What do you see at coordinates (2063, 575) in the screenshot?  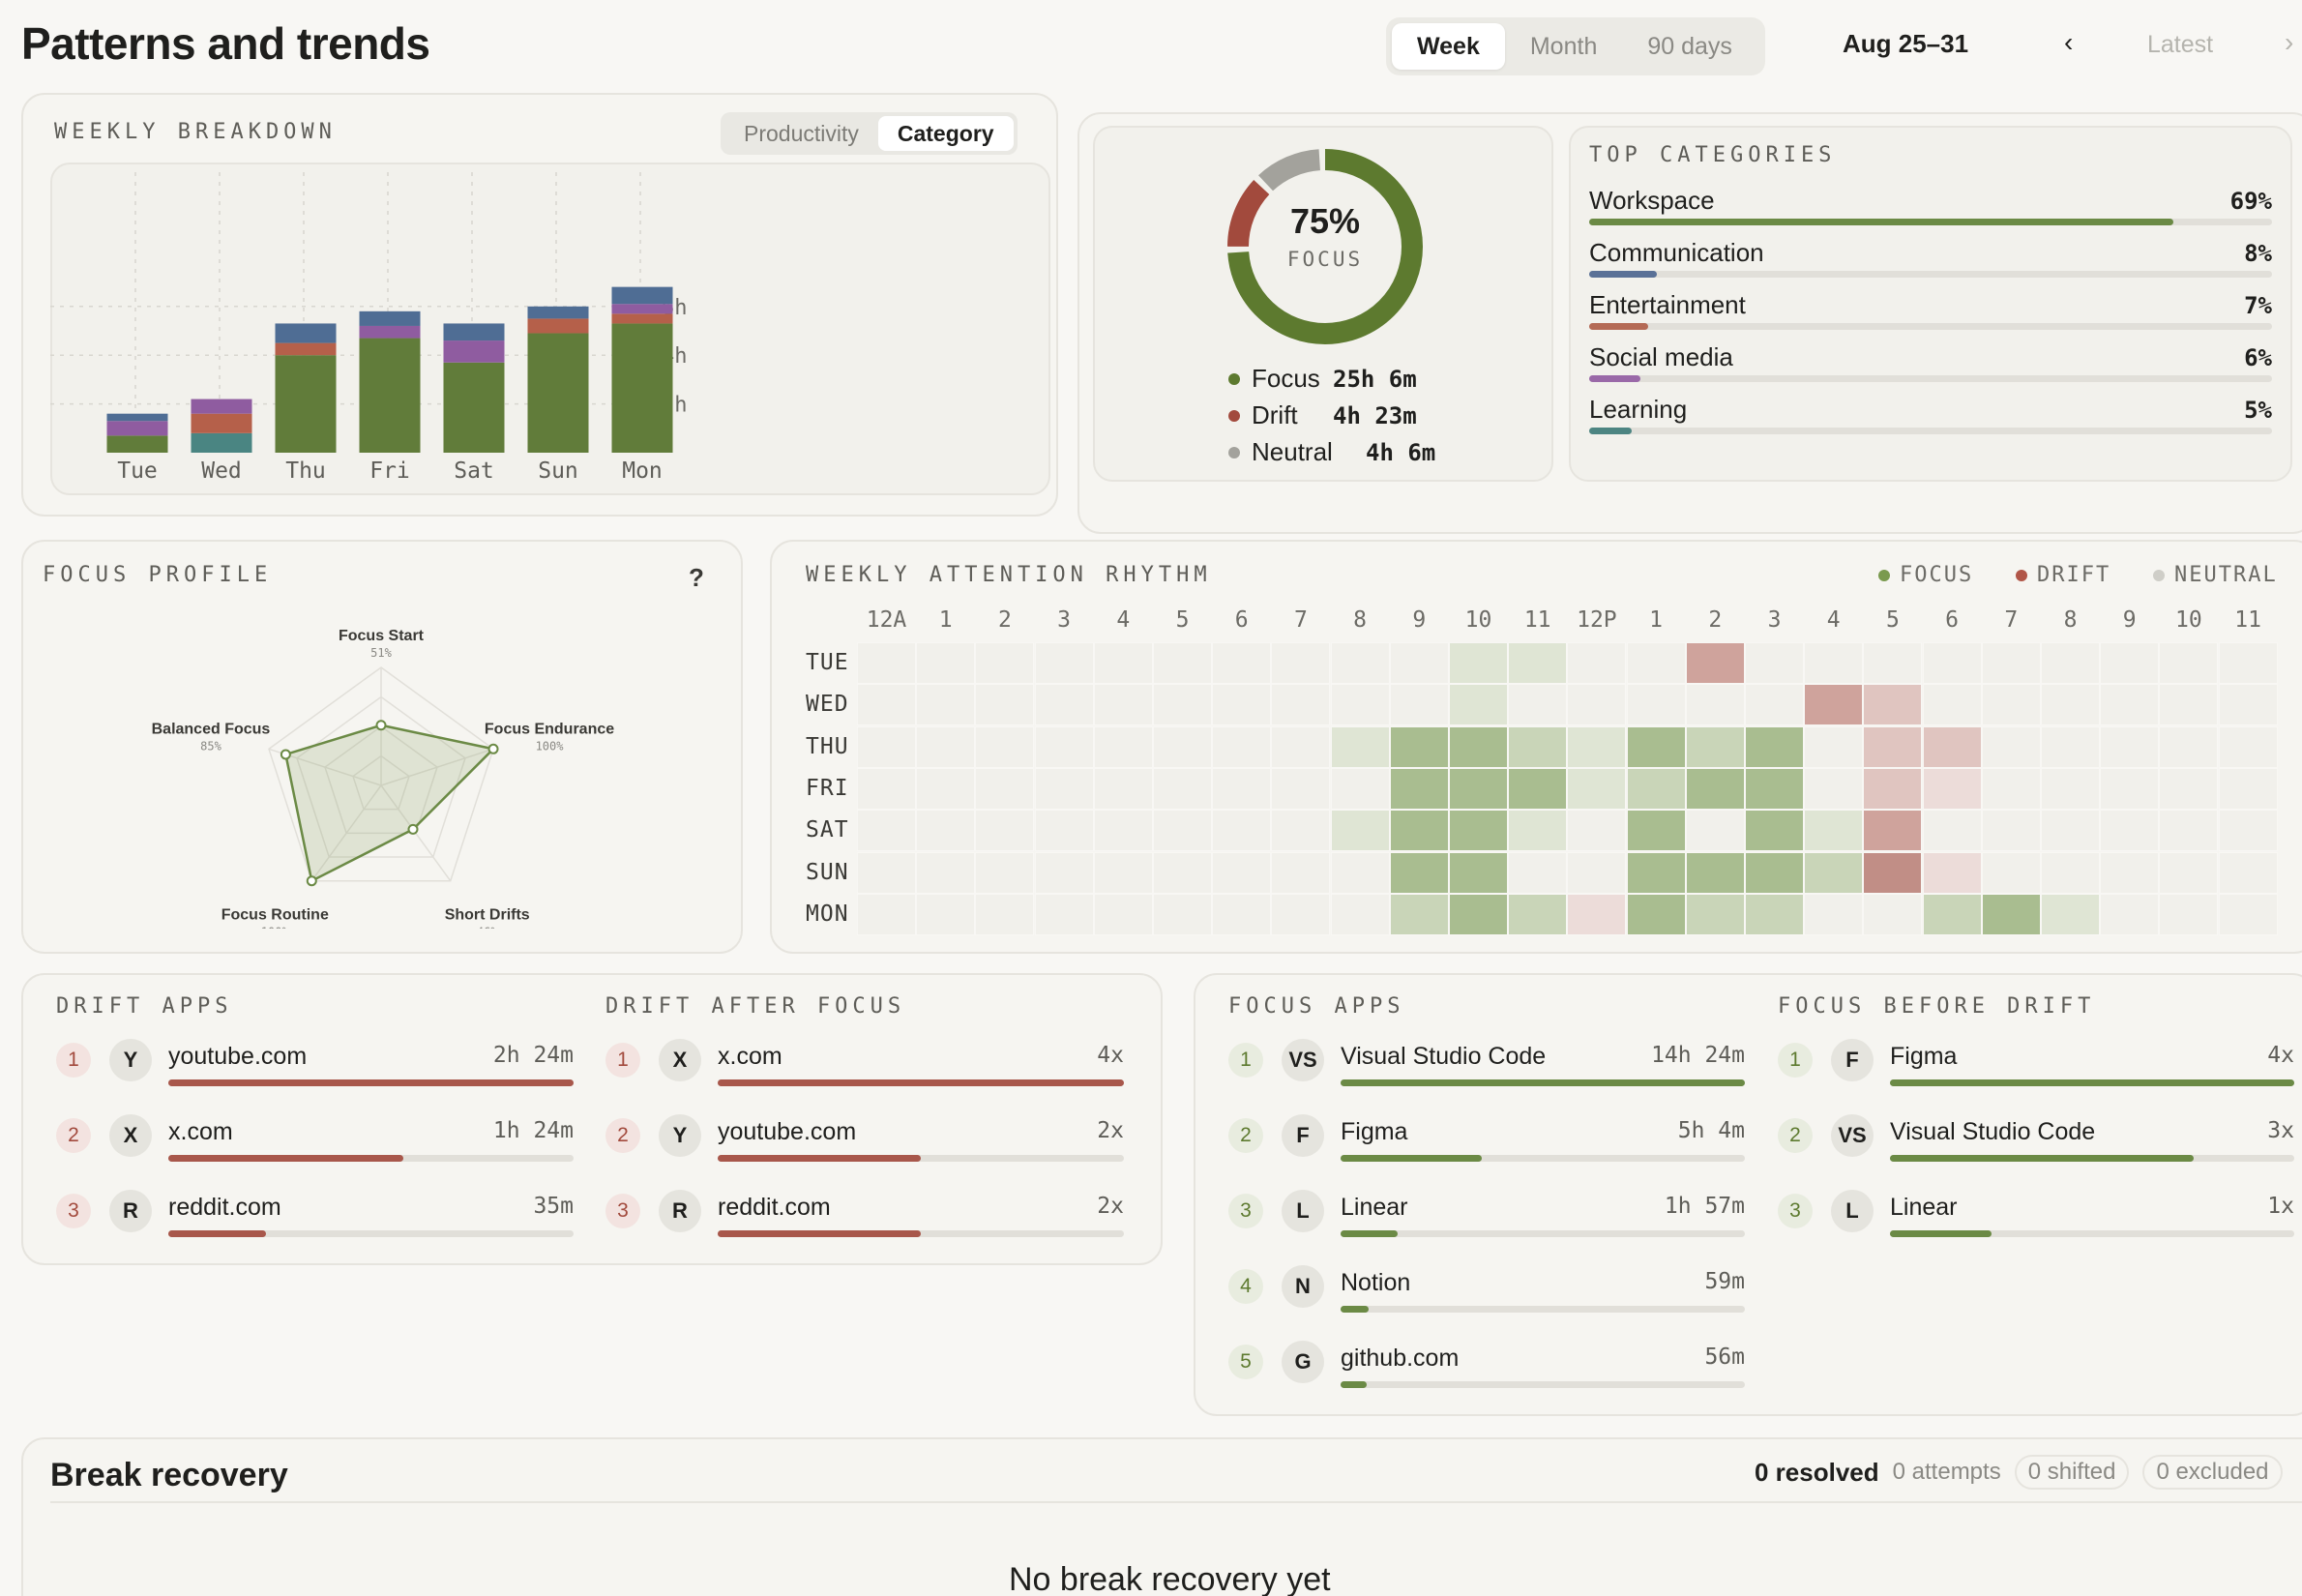 I see `rhythm-legend-drift: DRIFT` at bounding box center [2063, 575].